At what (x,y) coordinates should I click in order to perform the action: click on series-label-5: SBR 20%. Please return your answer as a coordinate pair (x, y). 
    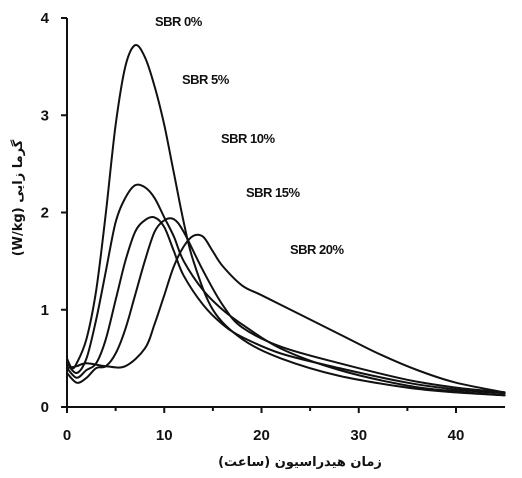
    Looking at the image, I should click on (317, 249).